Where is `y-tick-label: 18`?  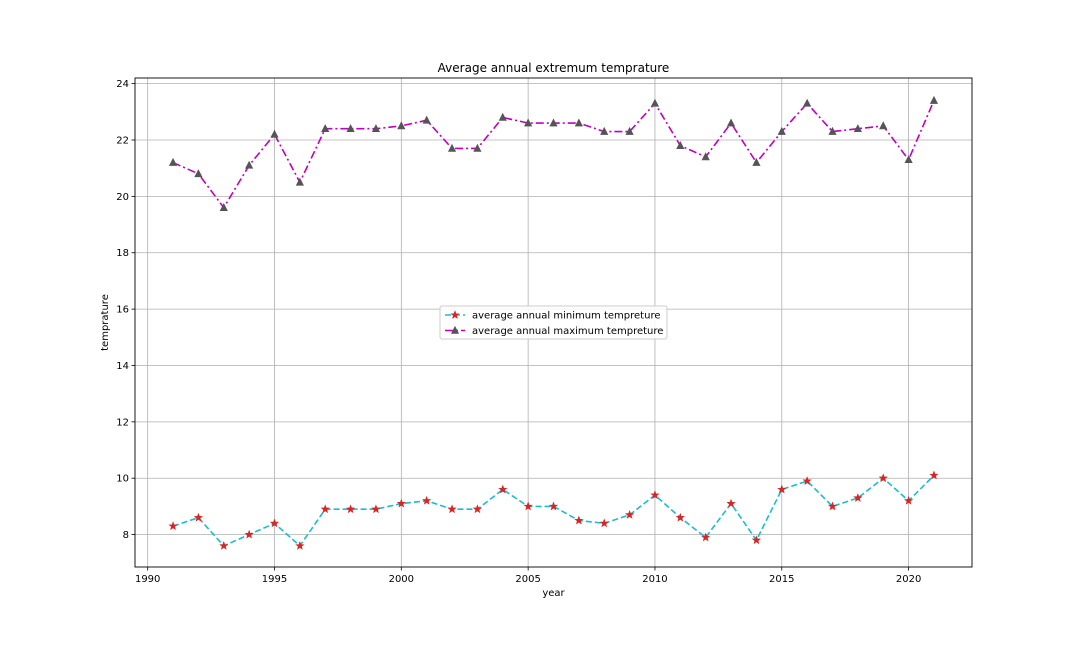
y-tick-label: 18 is located at coordinates (122, 253).